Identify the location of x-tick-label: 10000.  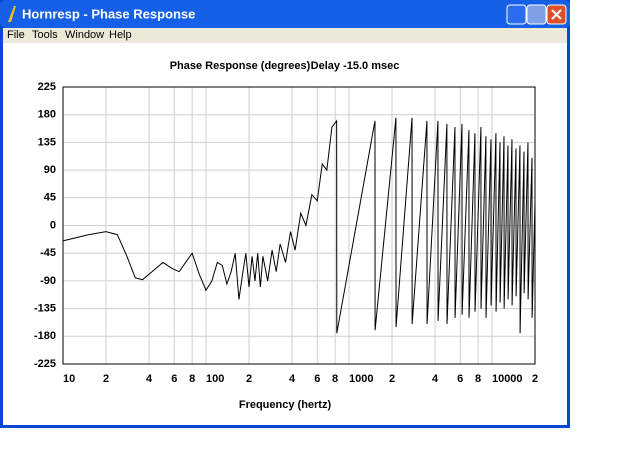
(507, 379).